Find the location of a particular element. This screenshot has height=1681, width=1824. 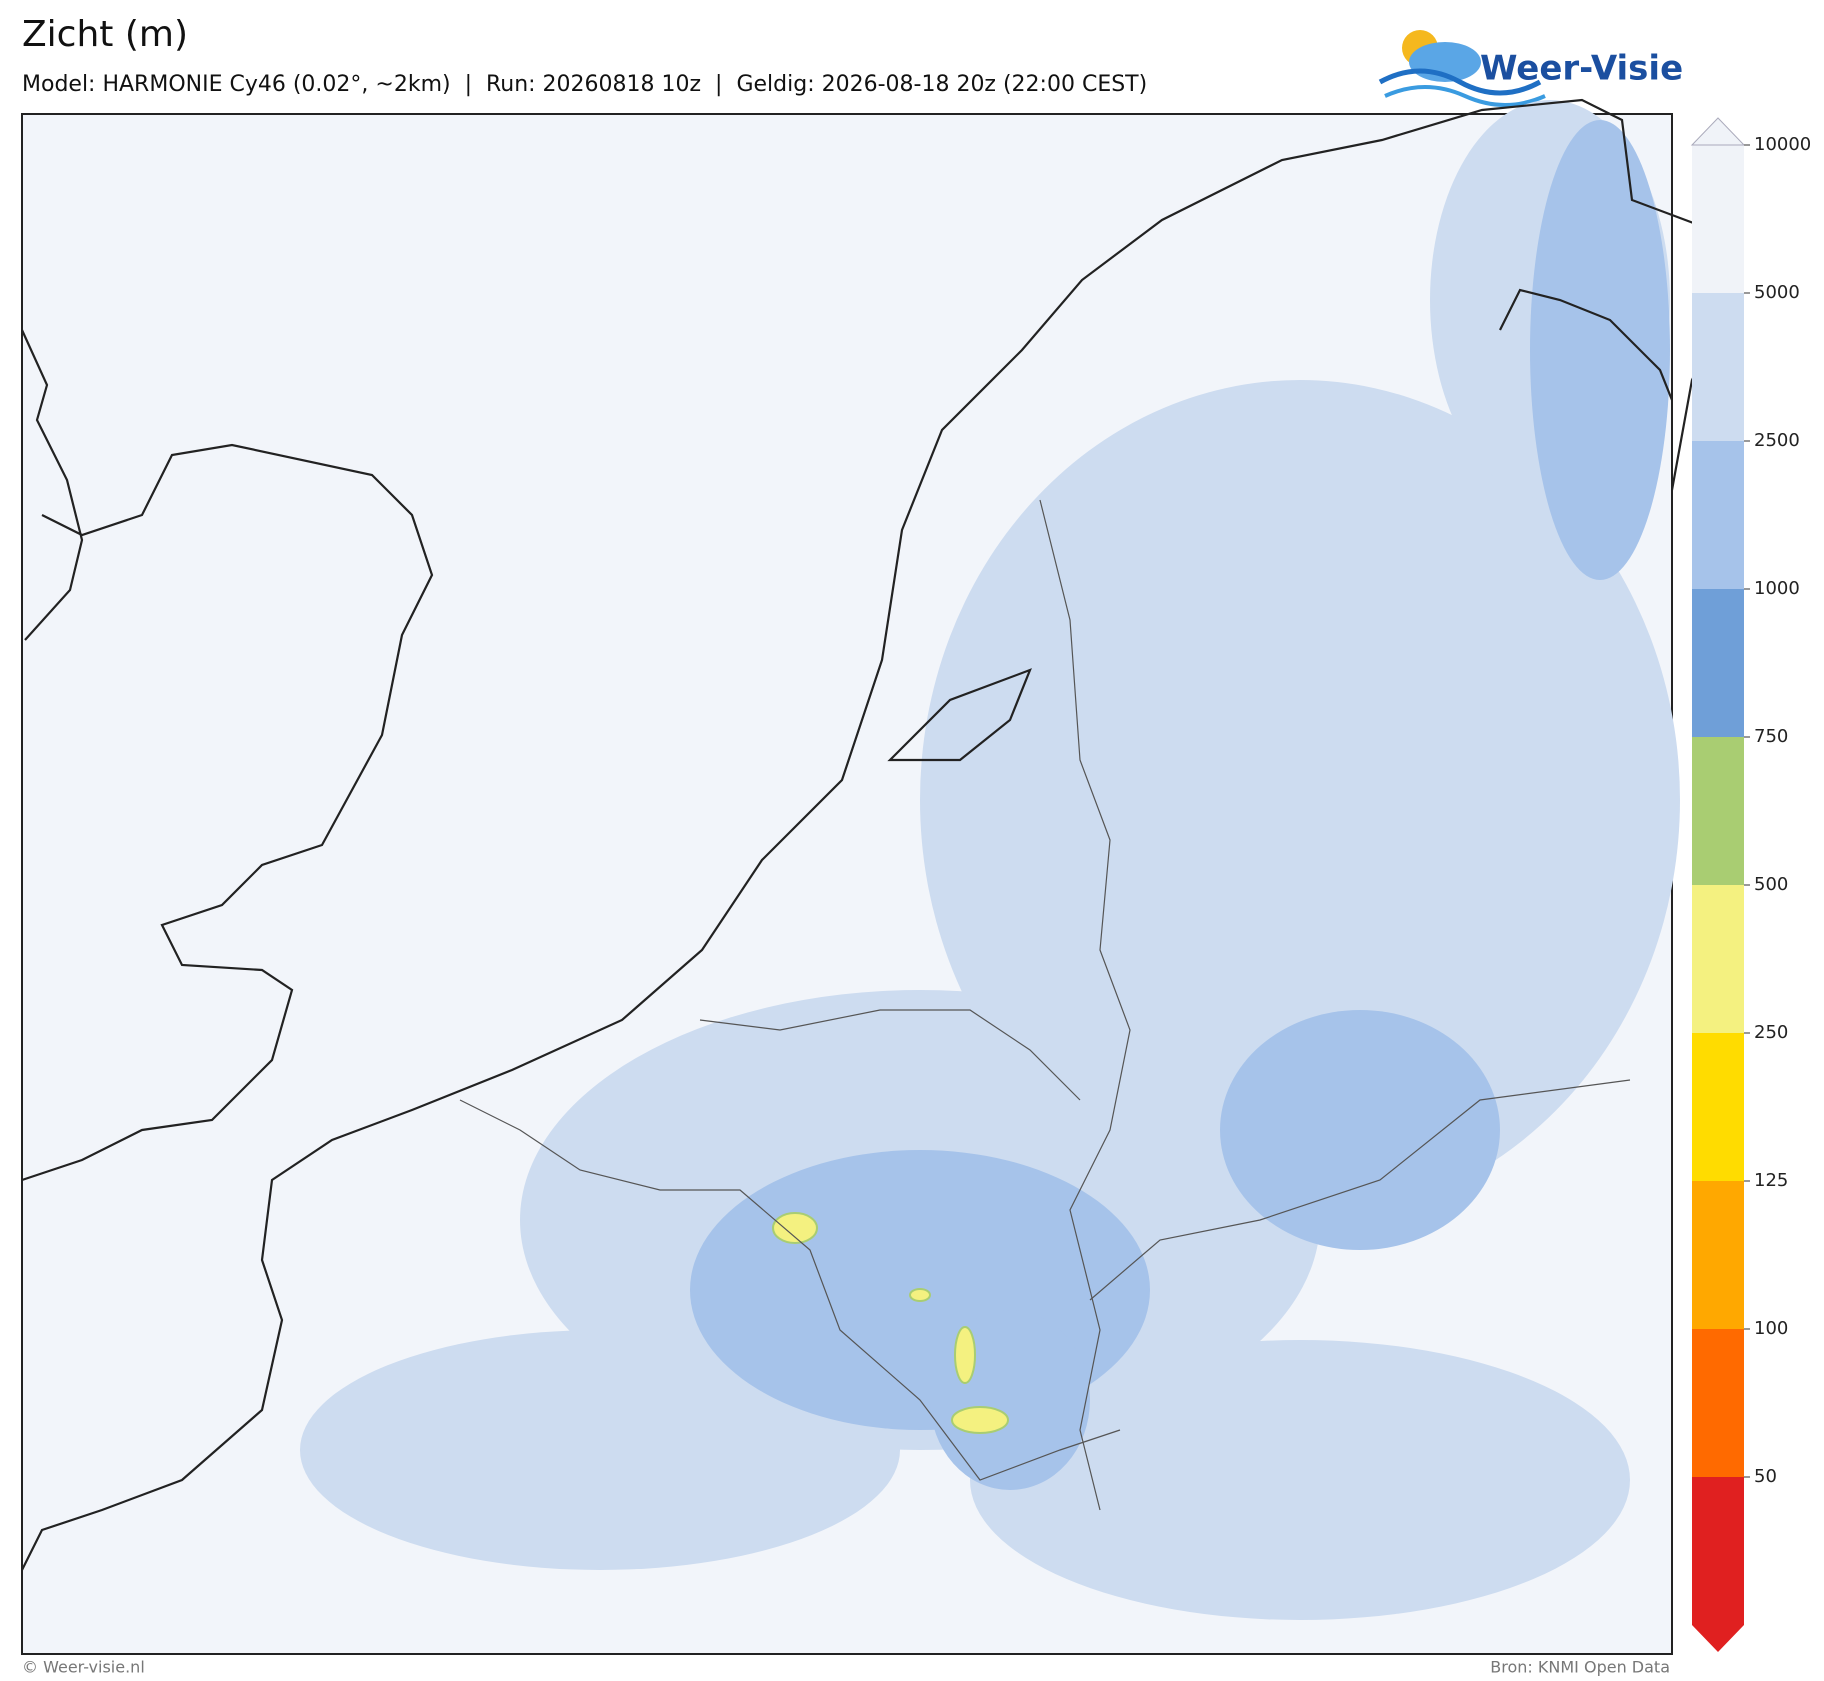

logo-text: Weer-Visie is located at coordinates (1581, 69).